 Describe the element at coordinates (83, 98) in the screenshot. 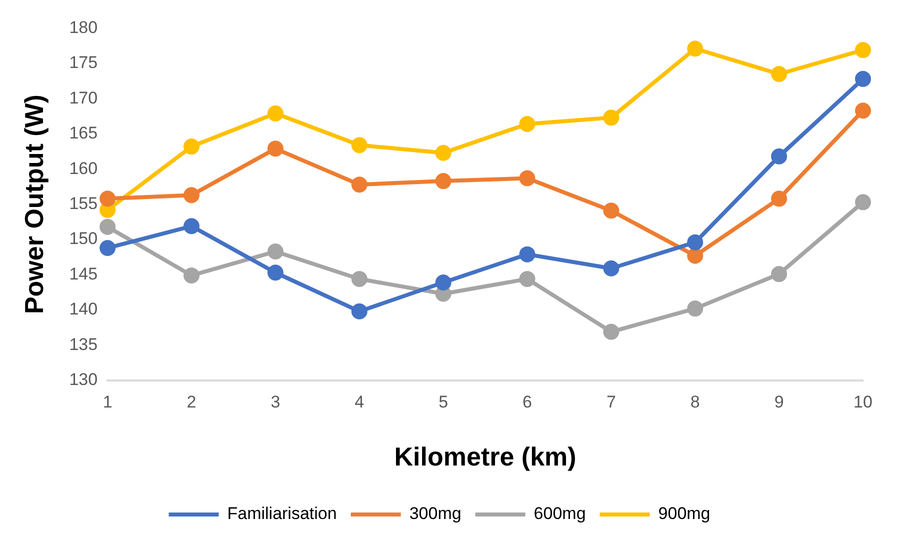

I see `y-tick-label: 170` at that location.